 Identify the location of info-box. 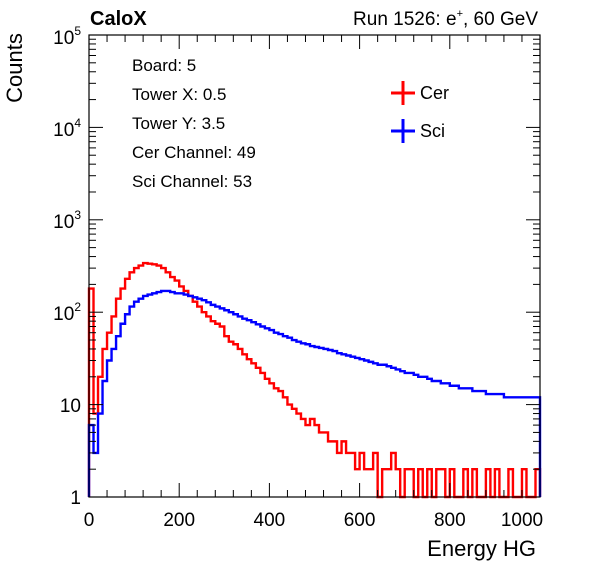
(239, 124).